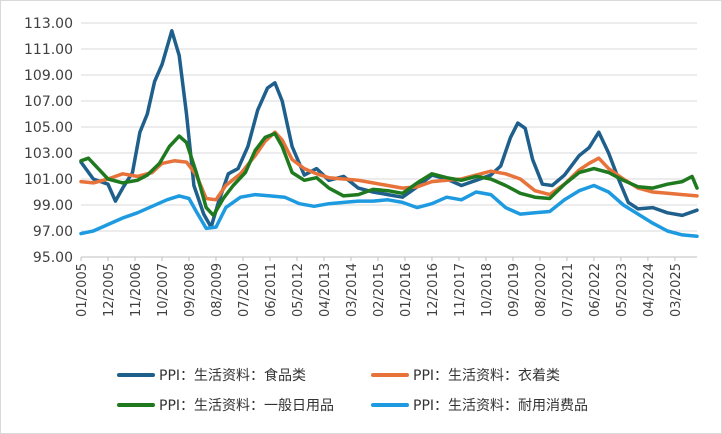 The height and width of the screenshot is (434, 722). Describe the element at coordinates (514, 290) in the screenshot. I see `x-tick-label: 09/2019` at that location.